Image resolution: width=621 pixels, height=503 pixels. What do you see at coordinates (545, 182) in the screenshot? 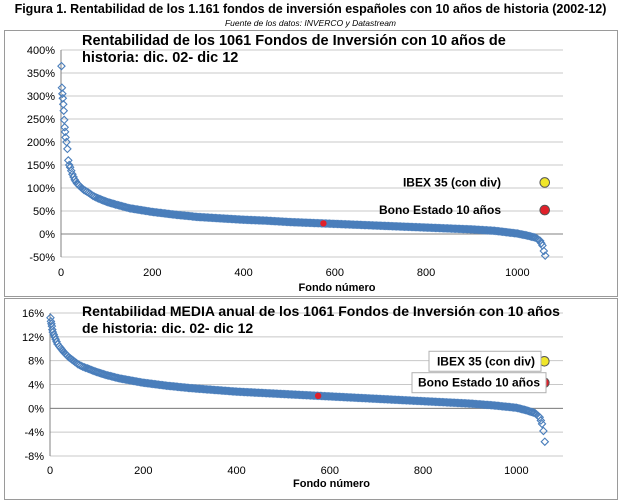
I see `ibex-point` at bounding box center [545, 182].